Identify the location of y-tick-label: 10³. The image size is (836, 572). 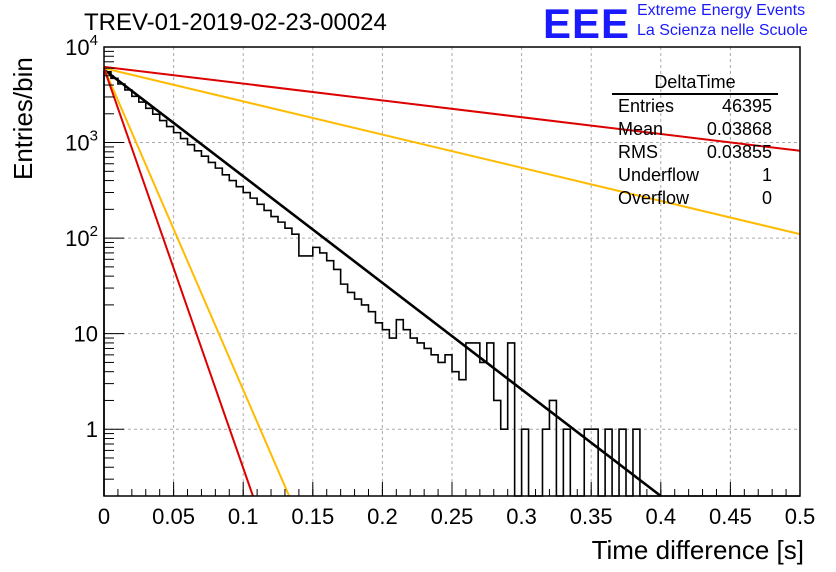
(81, 142).